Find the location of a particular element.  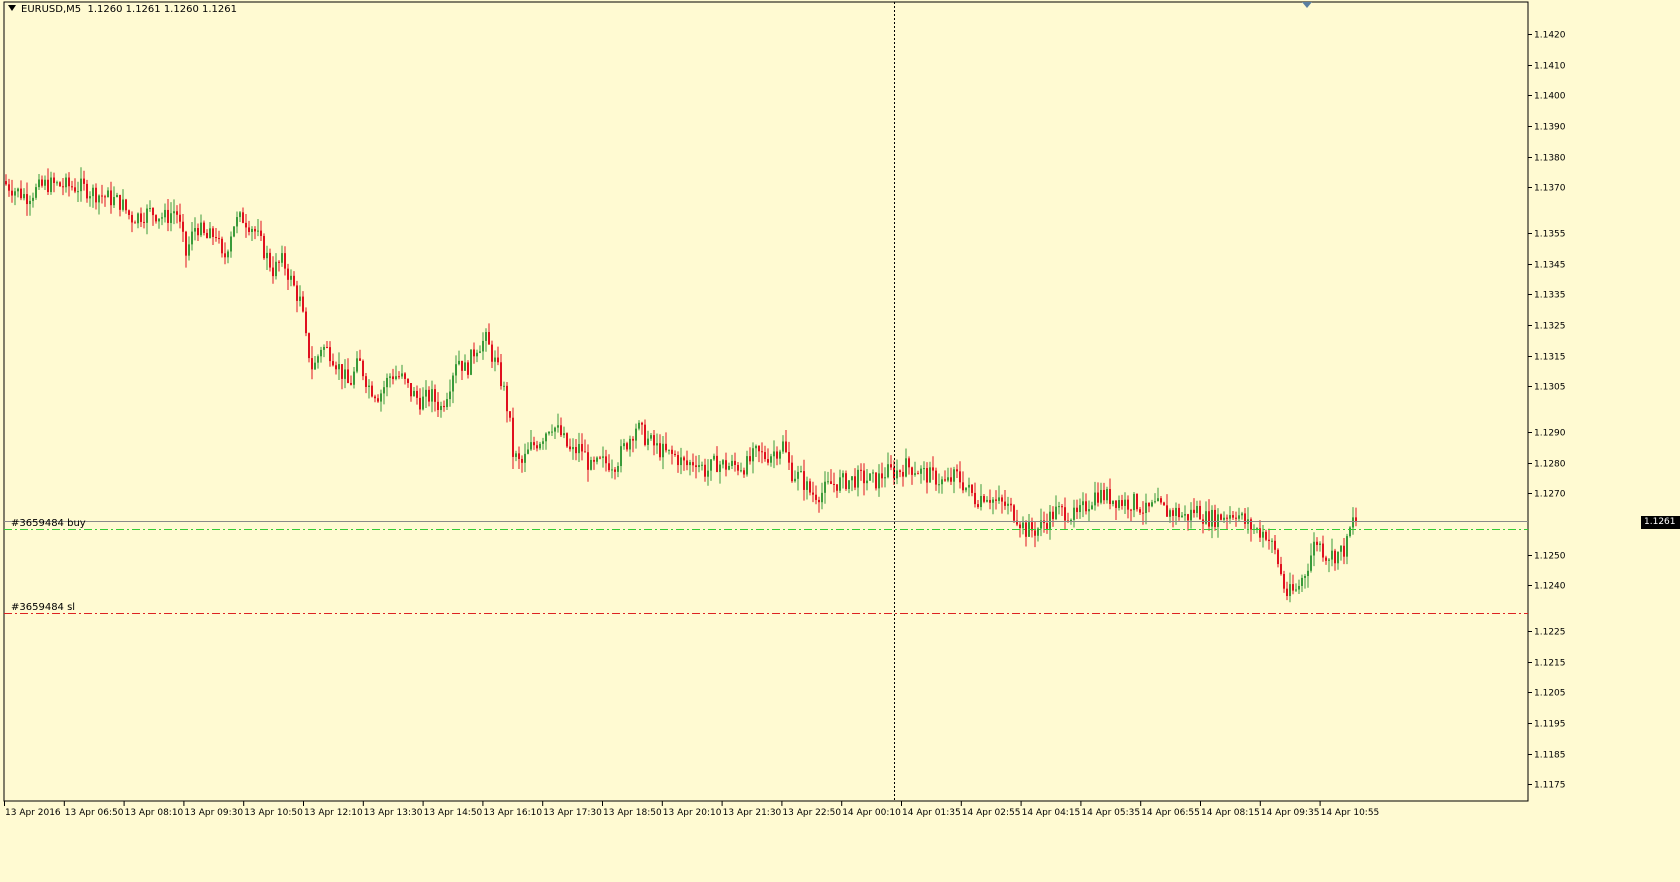

x-tick-label: 14 Apr 06:55 is located at coordinates (1170, 813).